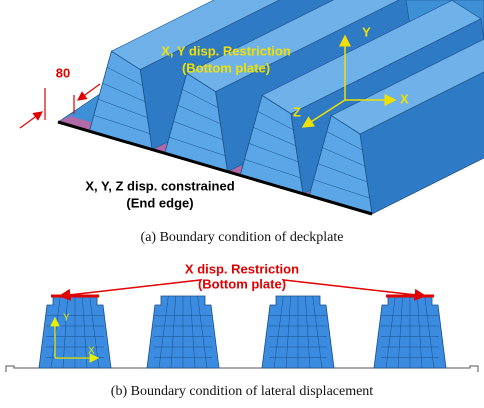 The width and height of the screenshot is (484, 408). I want to click on constraint-label: (End edge), so click(159, 202).